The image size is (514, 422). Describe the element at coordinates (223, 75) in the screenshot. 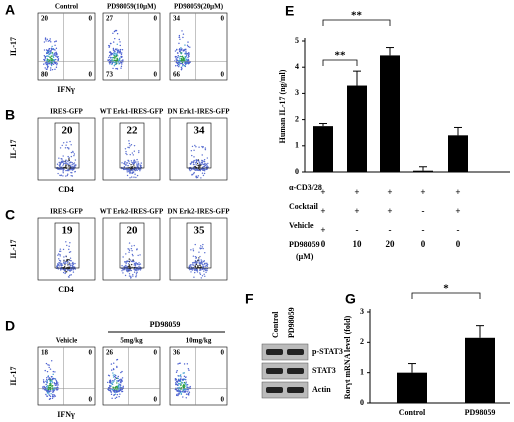

I see `quadrant-percent: 0` at that location.